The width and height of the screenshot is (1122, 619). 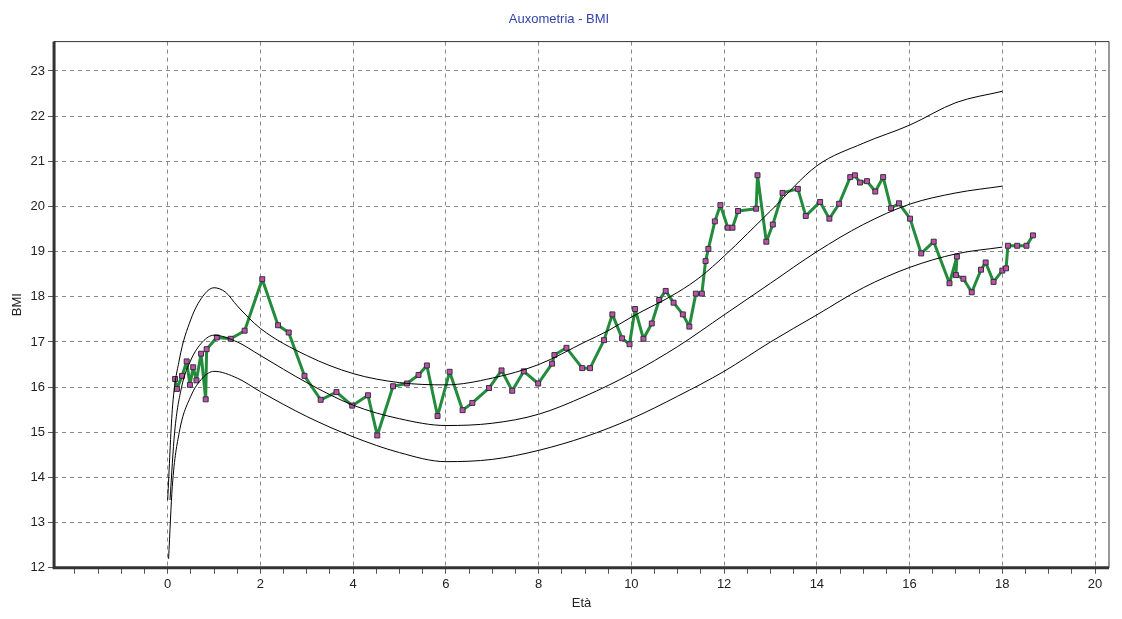 What do you see at coordinates (1002, 584) in the screenshot?
I see `x-tick-label: 18` at bounding box center [1002, 584].